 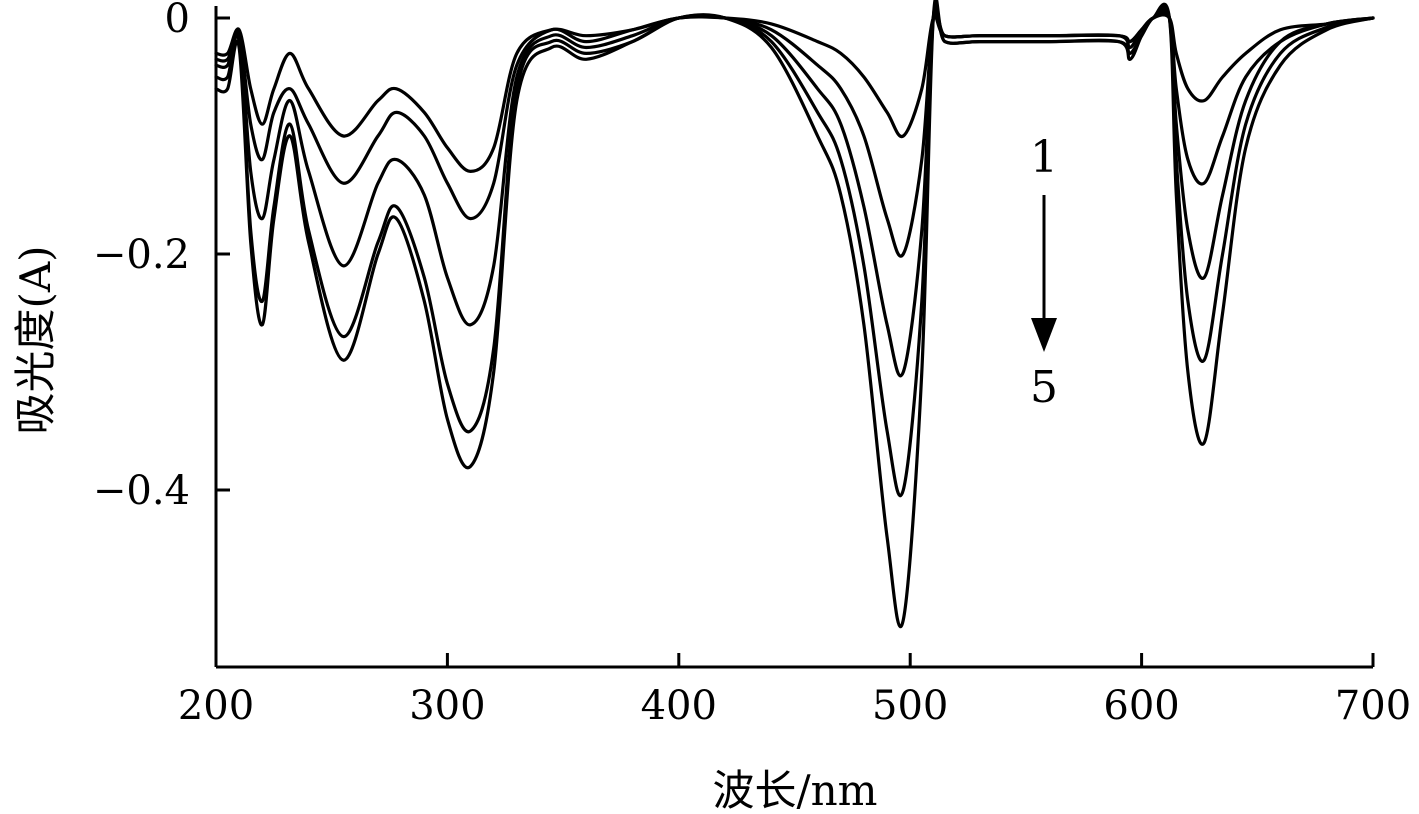 What do you see at coordinates (447, 706) in the screenshot?
I see `x-tick-label: 300` at bounding box center [447, 706].